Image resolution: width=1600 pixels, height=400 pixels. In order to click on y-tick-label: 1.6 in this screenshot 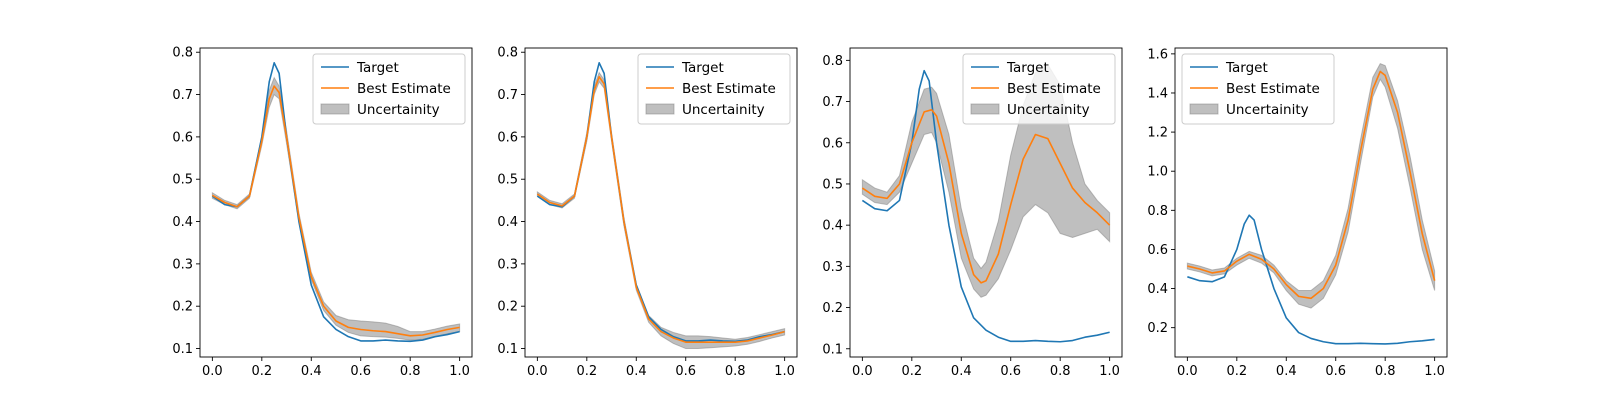, I will do `click(1157, 54)`.